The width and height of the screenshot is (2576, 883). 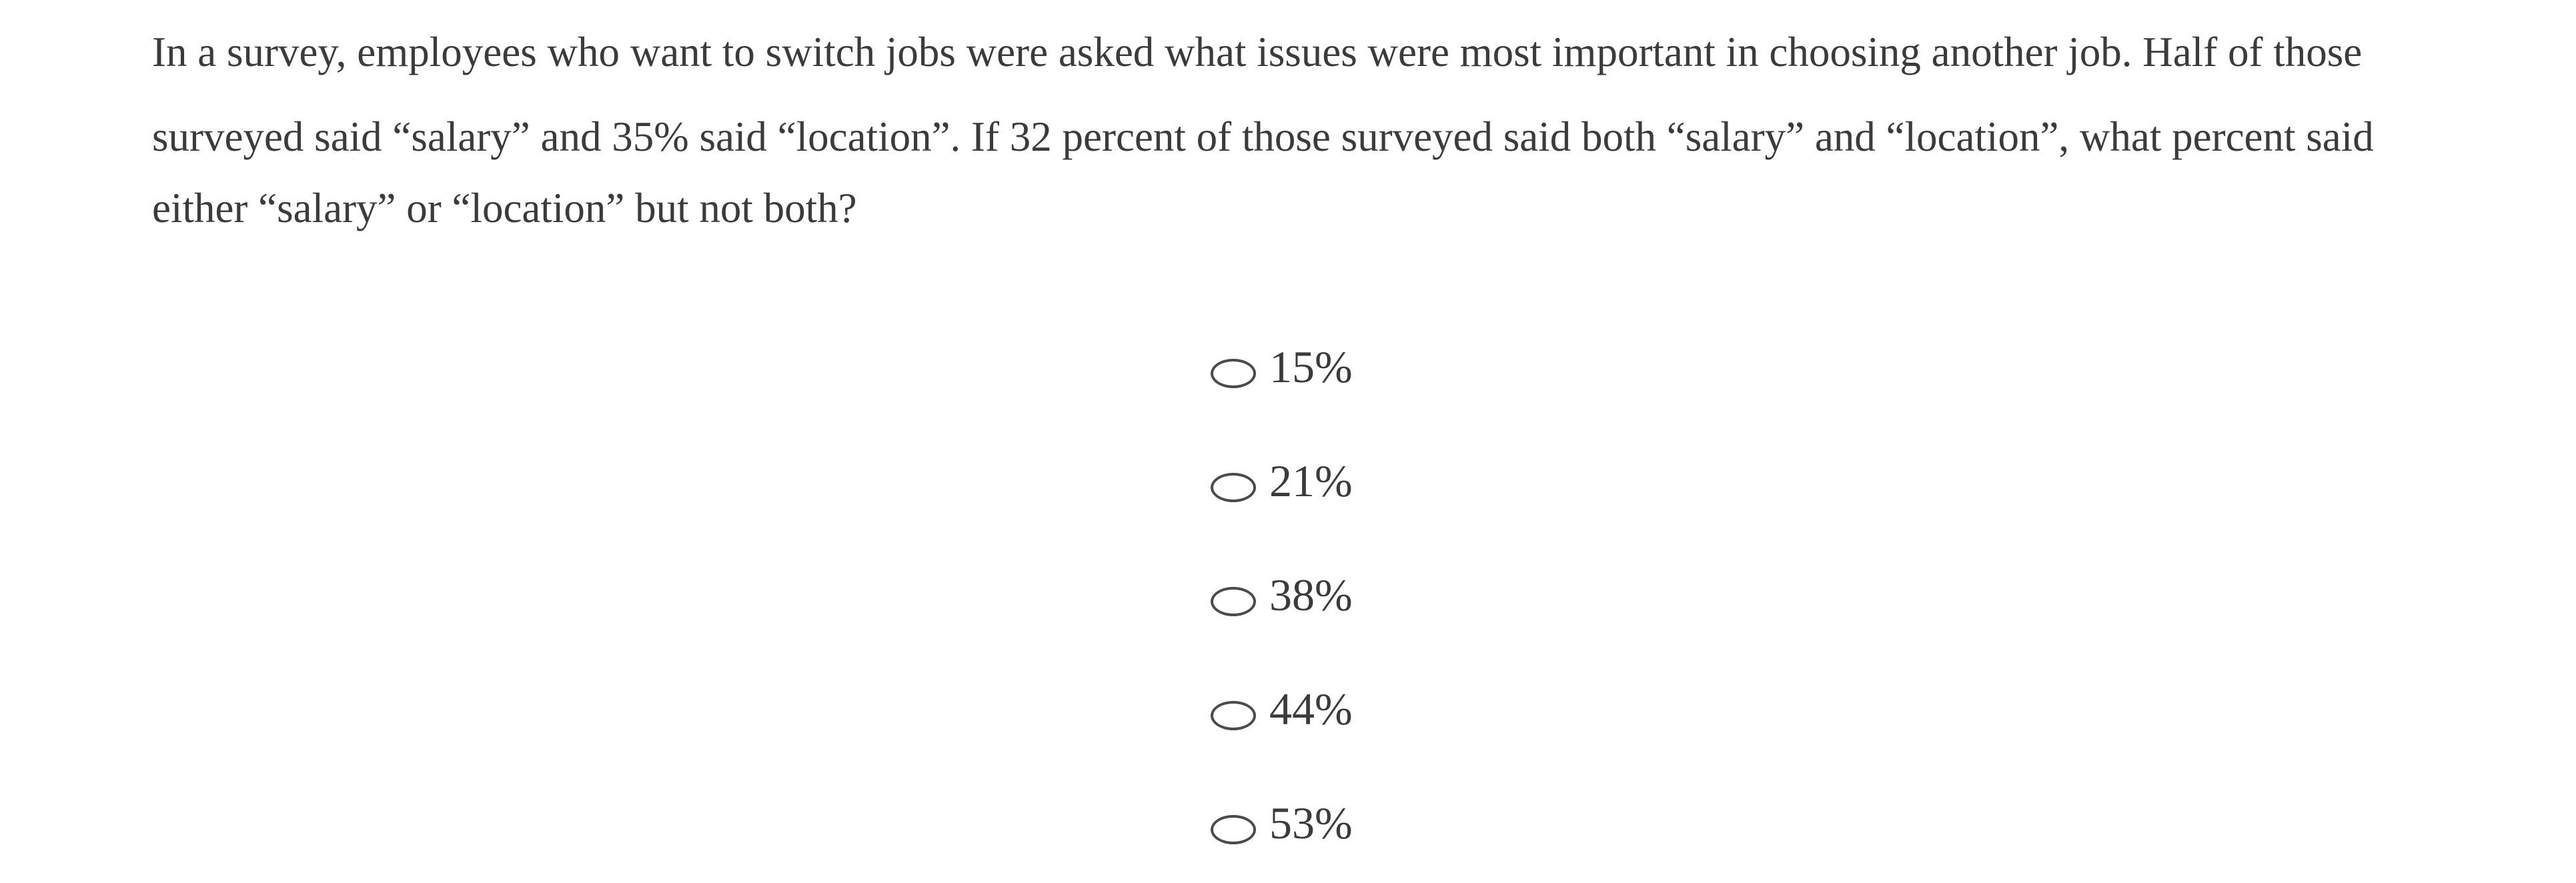 I want to click on answer-options: 15% 21% 38% 44% 53%, so click(x=1282, y=595).